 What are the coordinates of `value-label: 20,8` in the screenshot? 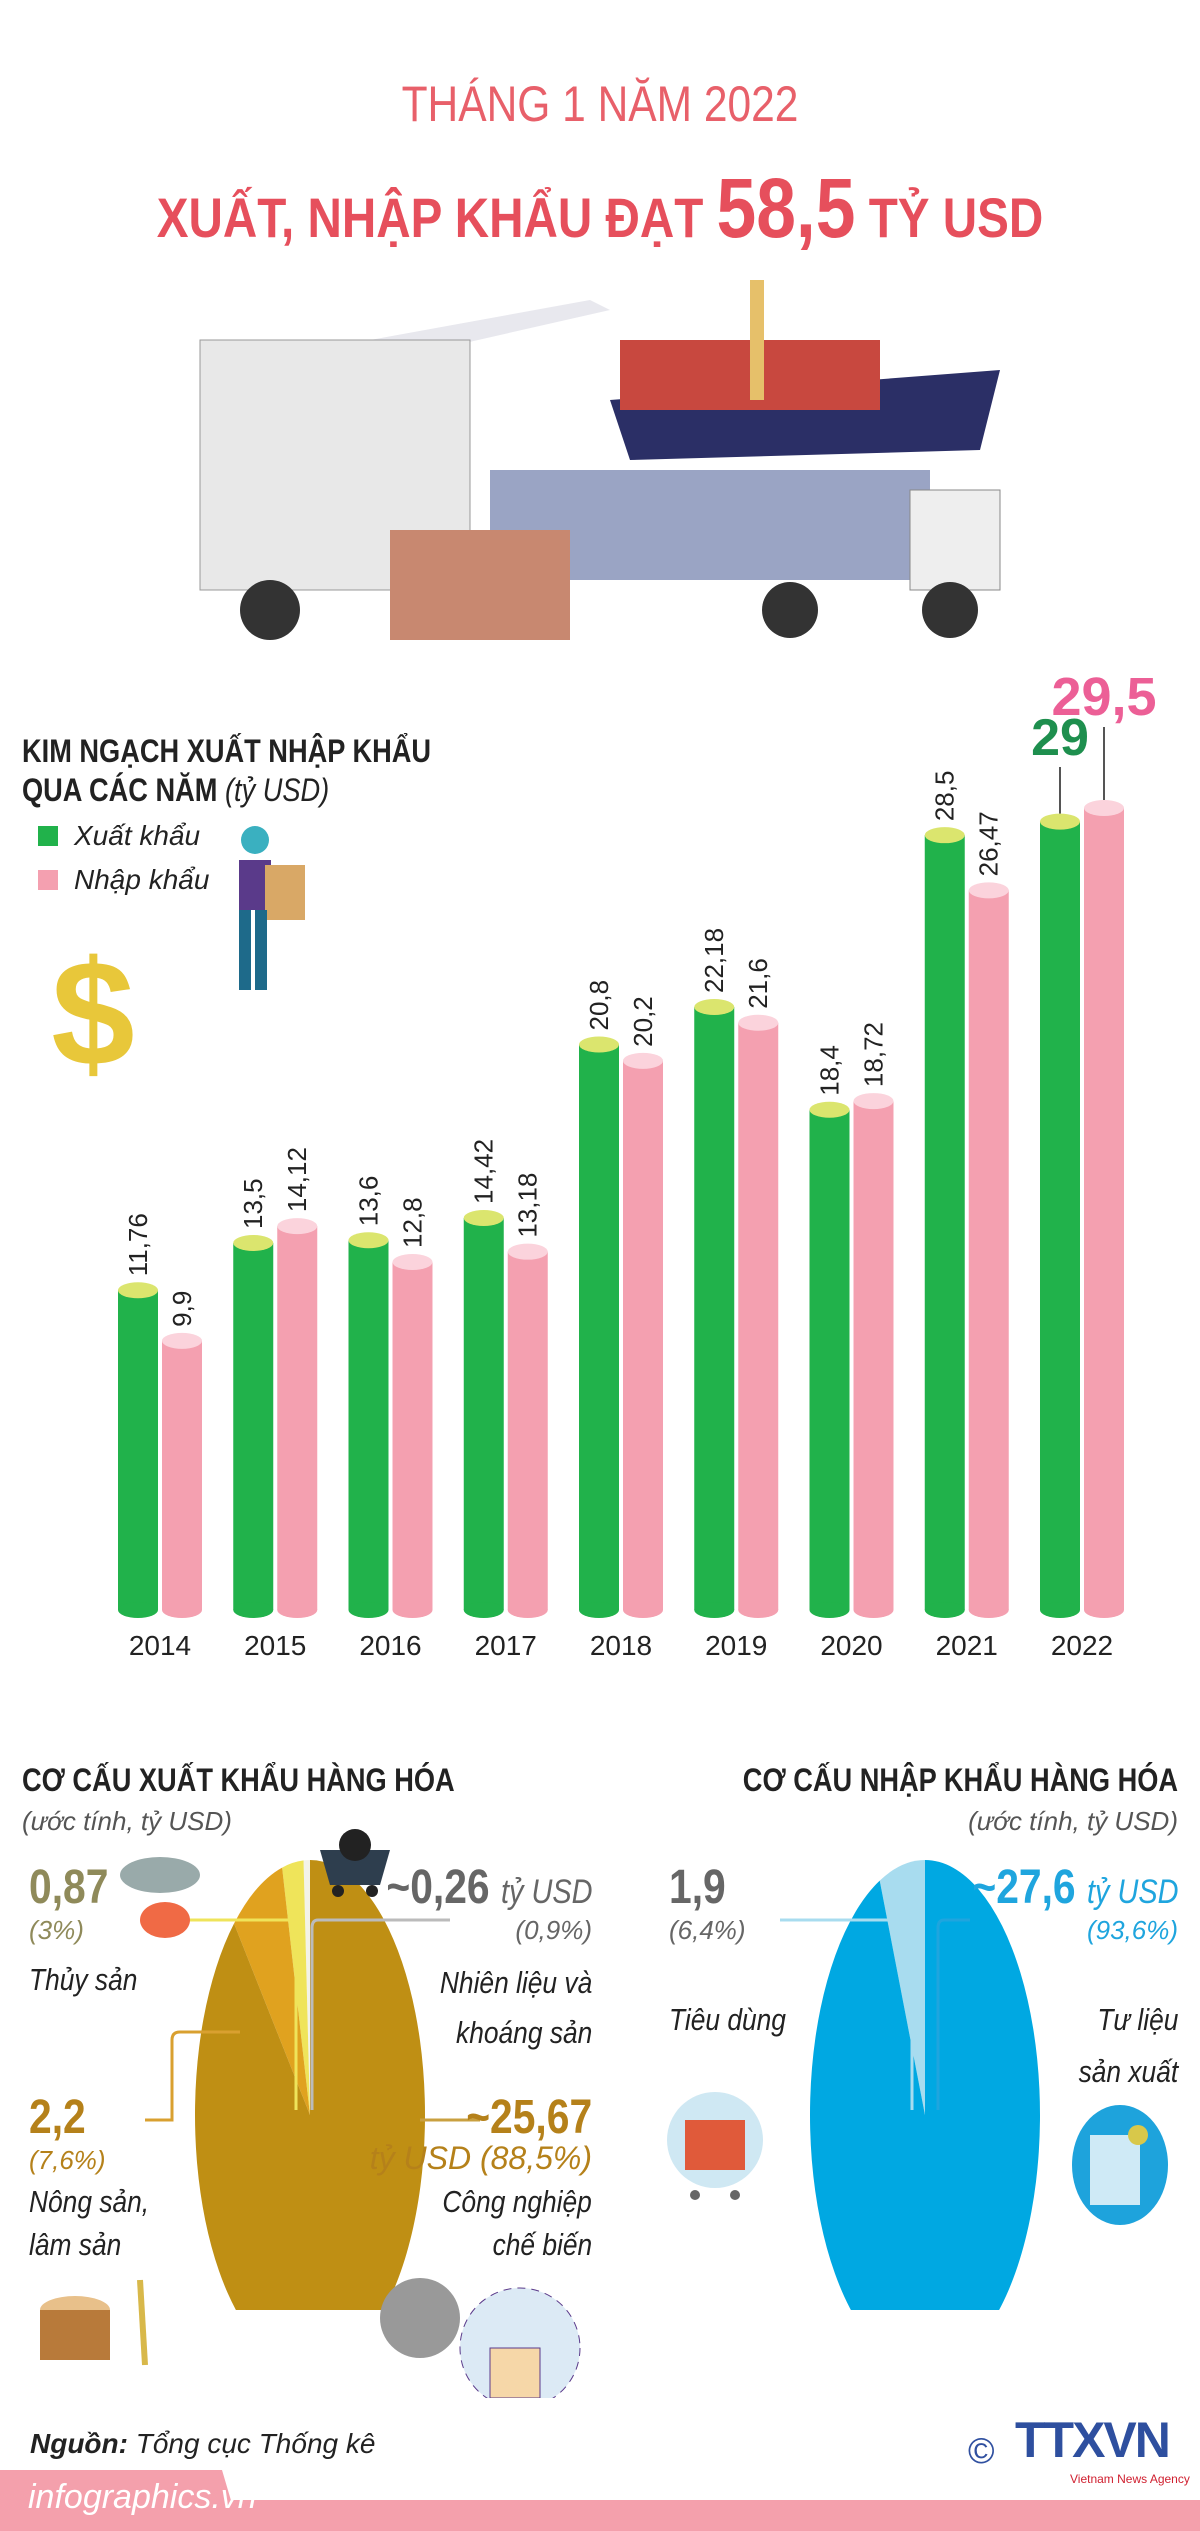 It's located at (599, 1005).